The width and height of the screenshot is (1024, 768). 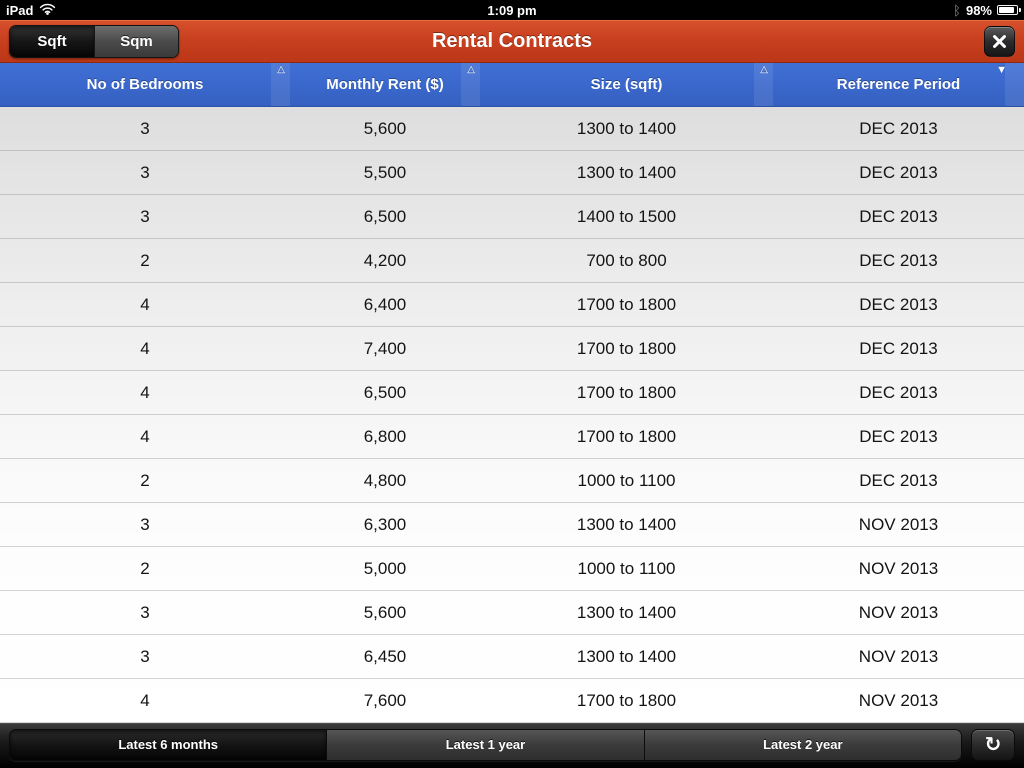 What do you see at coordinates (512, 261) in the screenshot?
I see `table-row: 2 4,200 700 to 800 DEC 2013` at bounding box center [512, 261].